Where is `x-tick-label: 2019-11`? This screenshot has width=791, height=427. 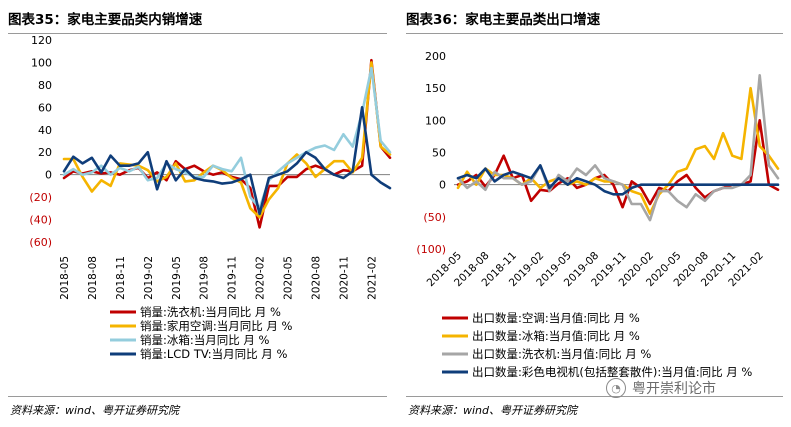 x-tick-label: 2019-11 is located at coordinates (233, 278).